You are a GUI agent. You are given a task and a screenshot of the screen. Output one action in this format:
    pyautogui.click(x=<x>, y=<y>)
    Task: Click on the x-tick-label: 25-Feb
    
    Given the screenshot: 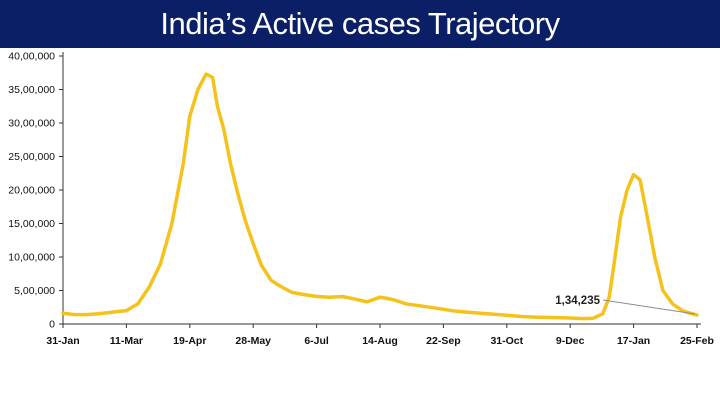 What is the action you would take?
    pyautogui.click(x=697, y=341)
    